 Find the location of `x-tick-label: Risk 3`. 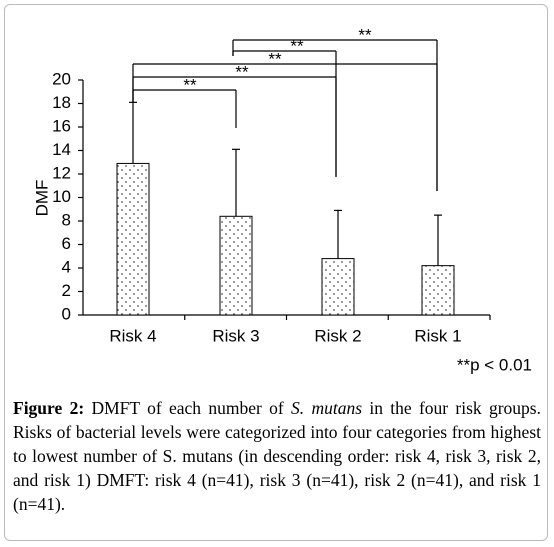

x-tick-label: Risk 3 is located at coordinates (235, 335).